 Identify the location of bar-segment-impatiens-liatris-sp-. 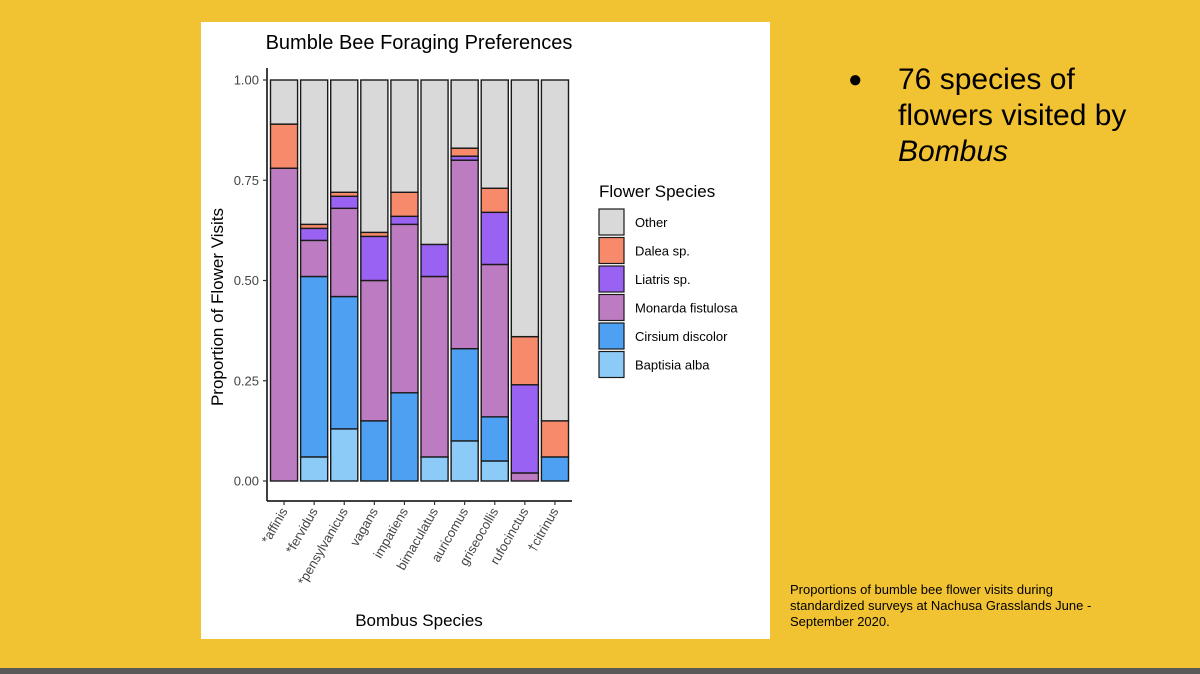
(404, 220).